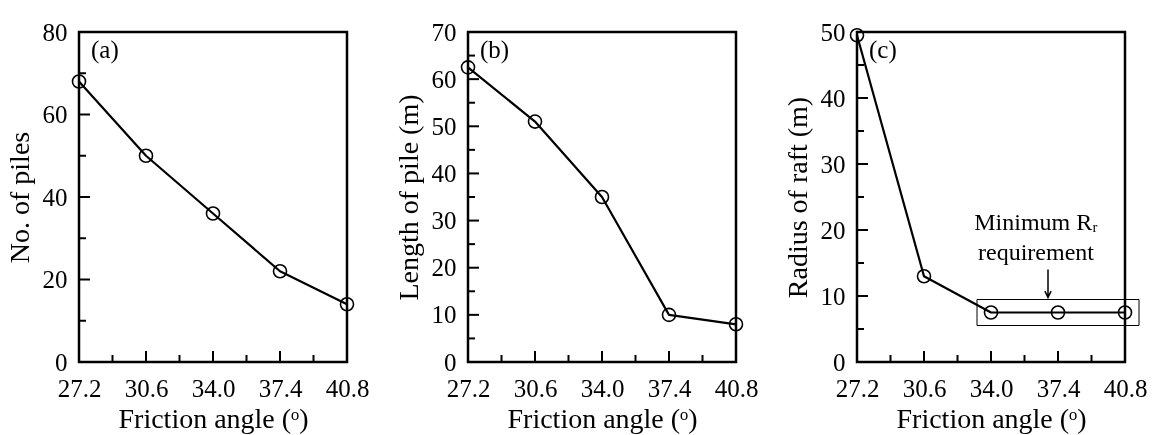  I want to click on annotation: (c), so click(883, 50).